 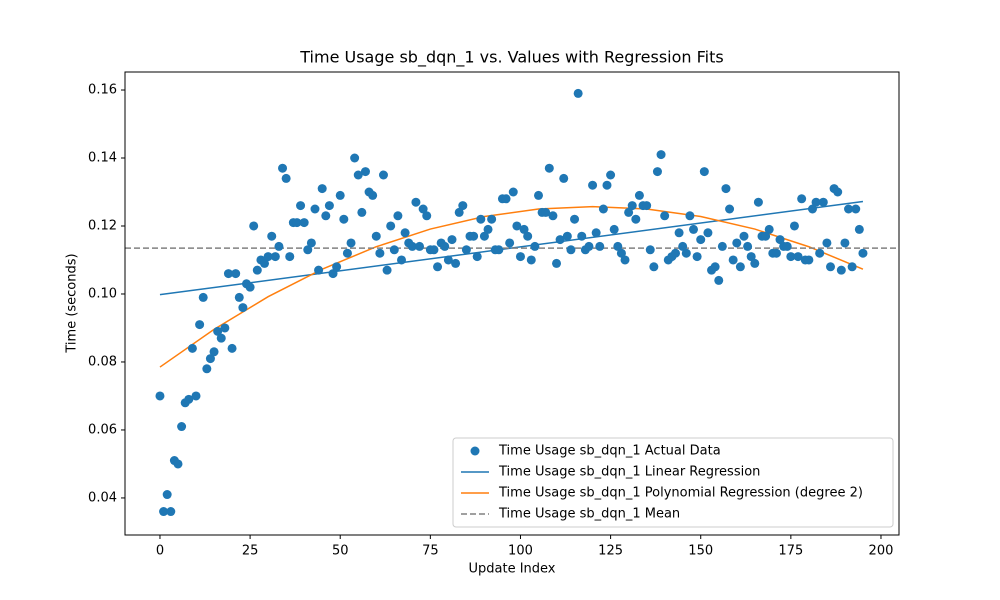 I want to click on x-axis-label: Update Index, so click(x=511, y=569).